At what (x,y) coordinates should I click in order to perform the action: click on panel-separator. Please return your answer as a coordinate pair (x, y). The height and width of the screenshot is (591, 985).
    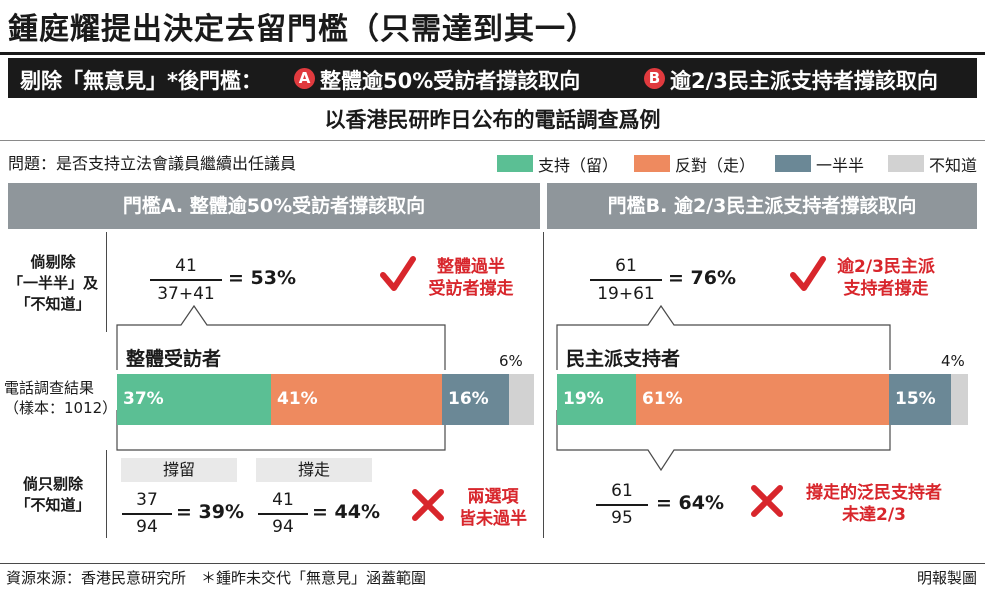
    Looking at the image, I should click on (543, 385).